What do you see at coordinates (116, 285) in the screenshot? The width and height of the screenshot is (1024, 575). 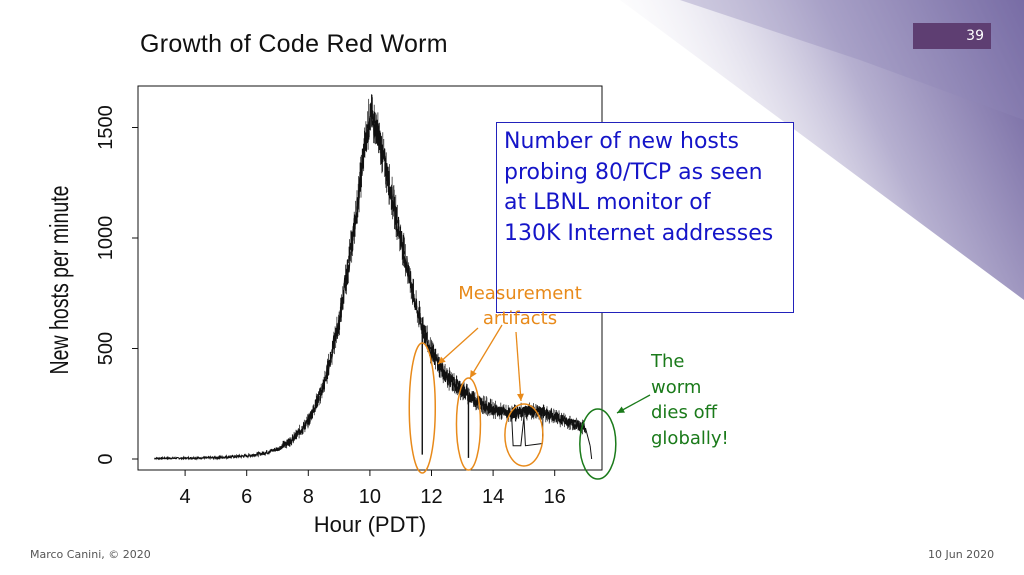 I see `y-axis: 0 500 1000 1500` at bounding box center [116, 285].